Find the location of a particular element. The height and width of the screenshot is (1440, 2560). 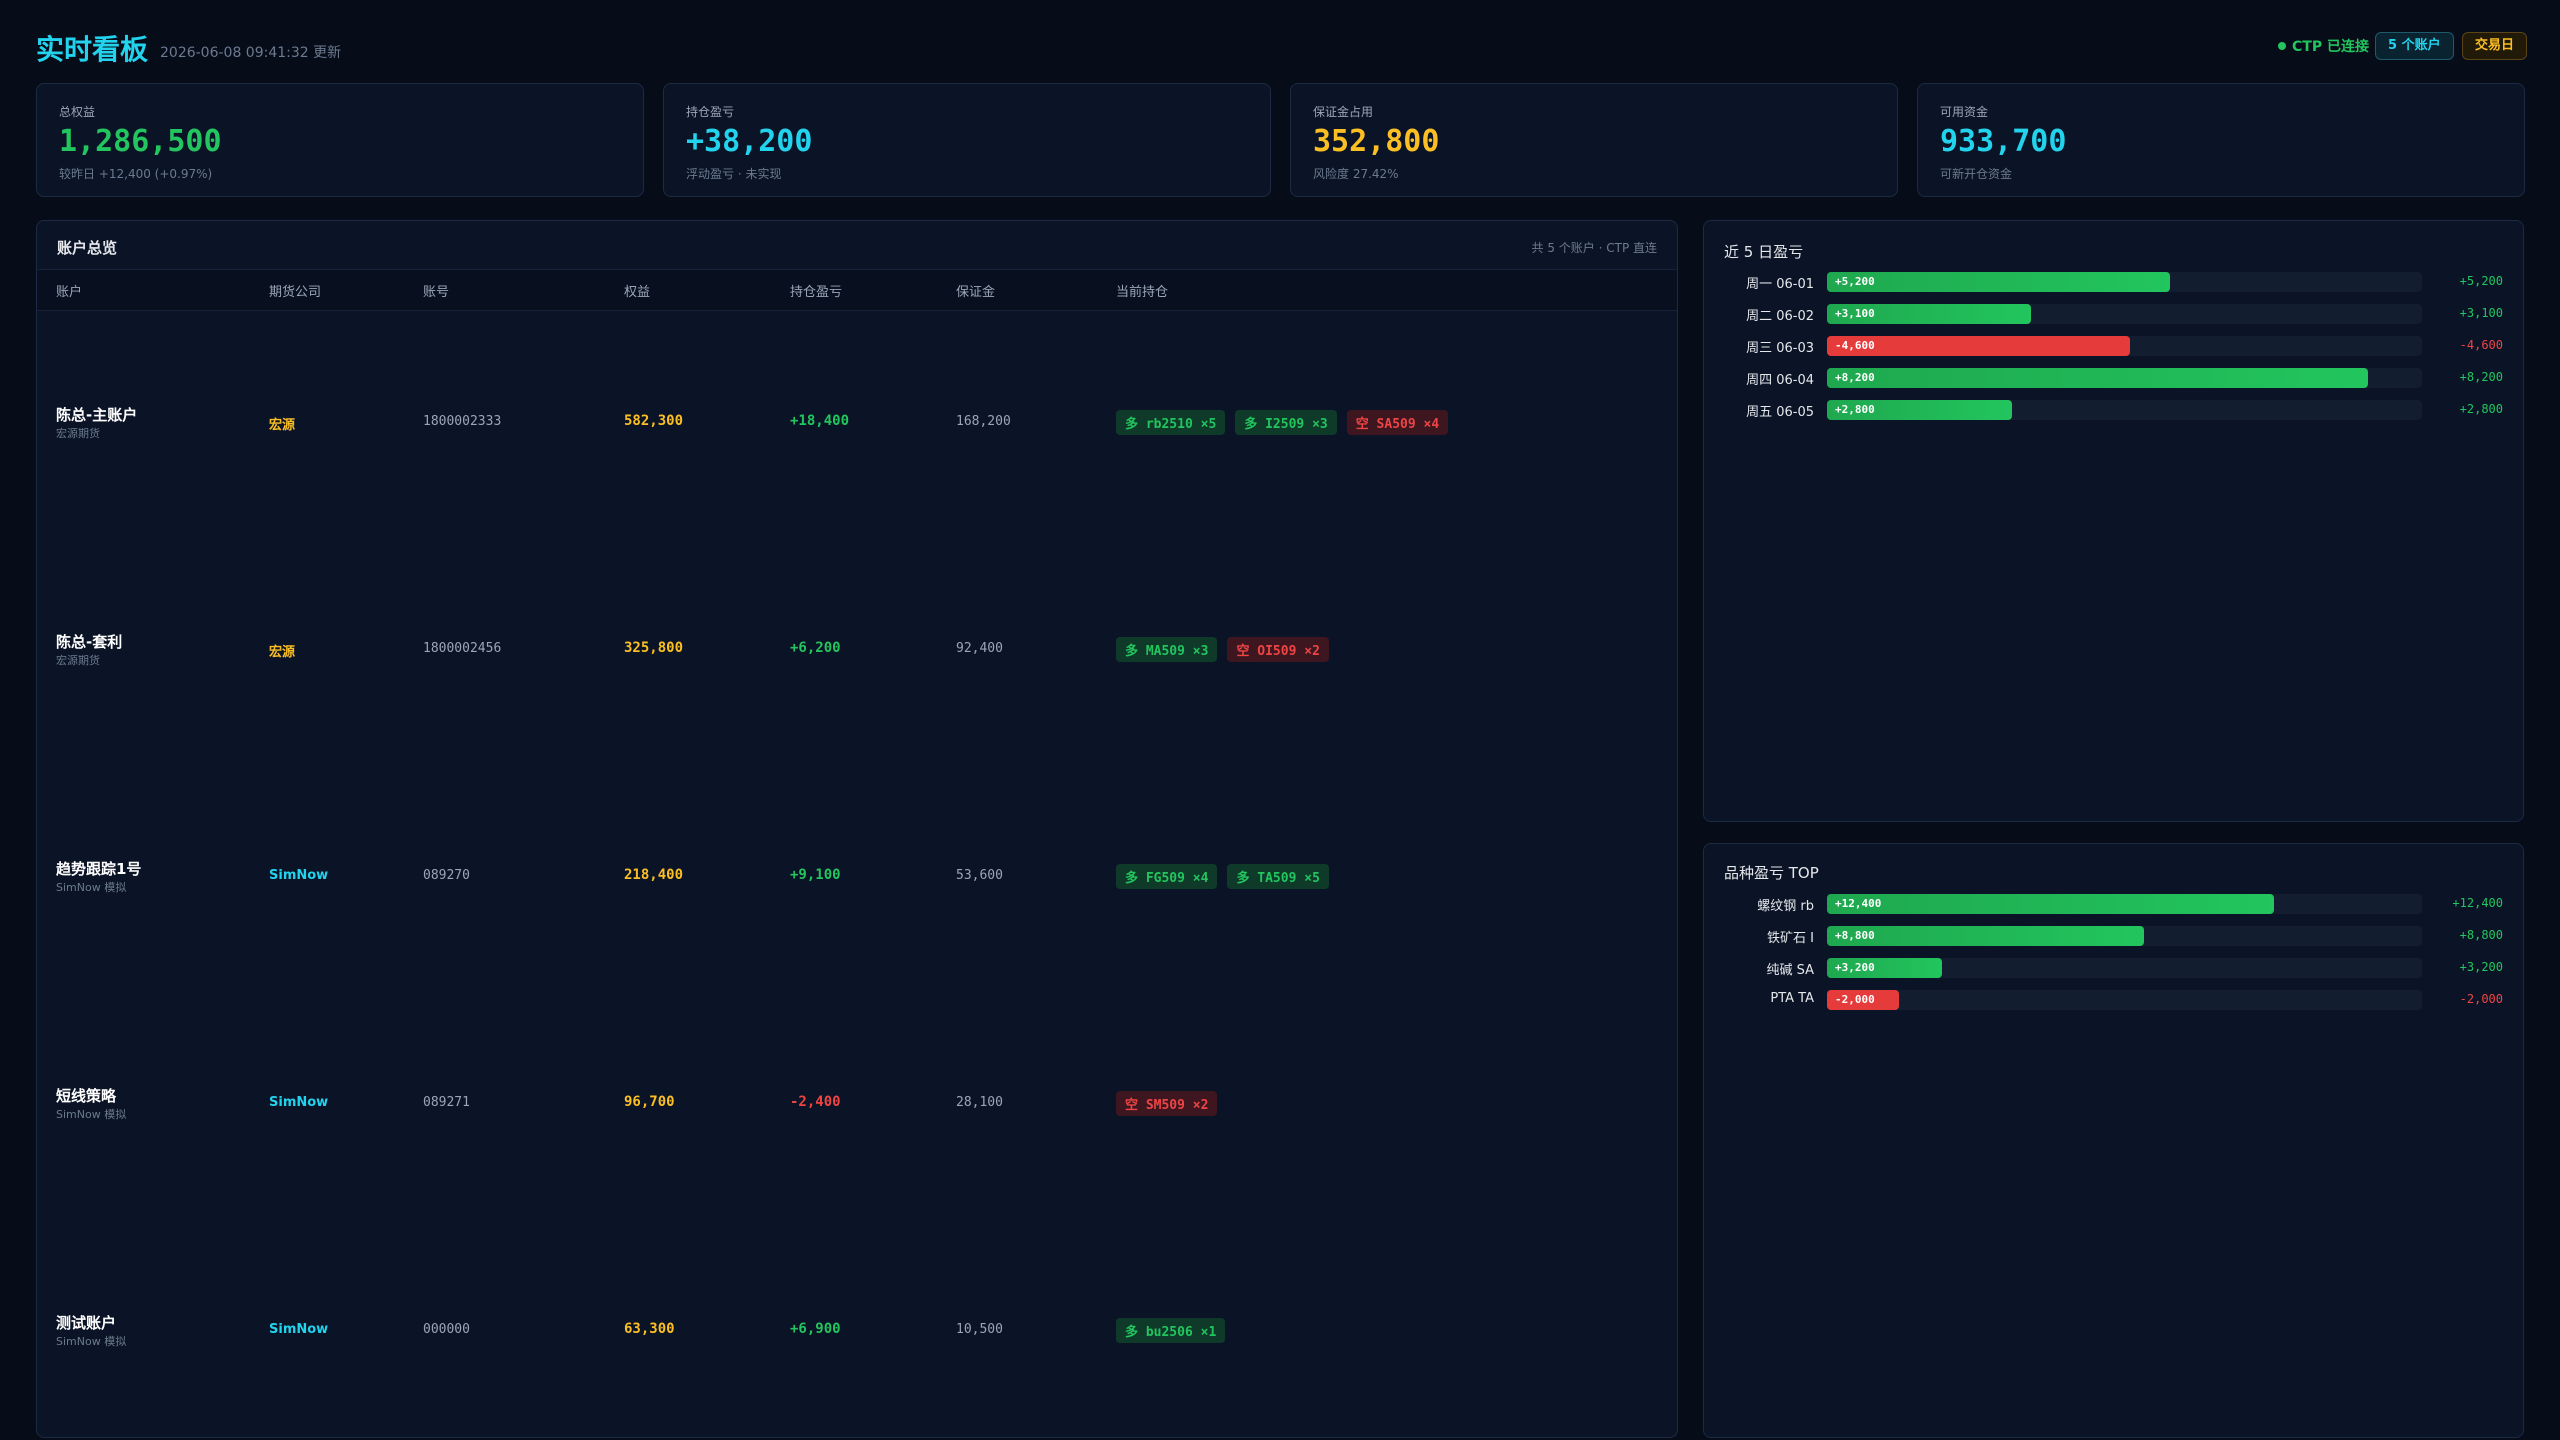

bar-inner-label: +3,100 is located at coordinates (1855, 313).